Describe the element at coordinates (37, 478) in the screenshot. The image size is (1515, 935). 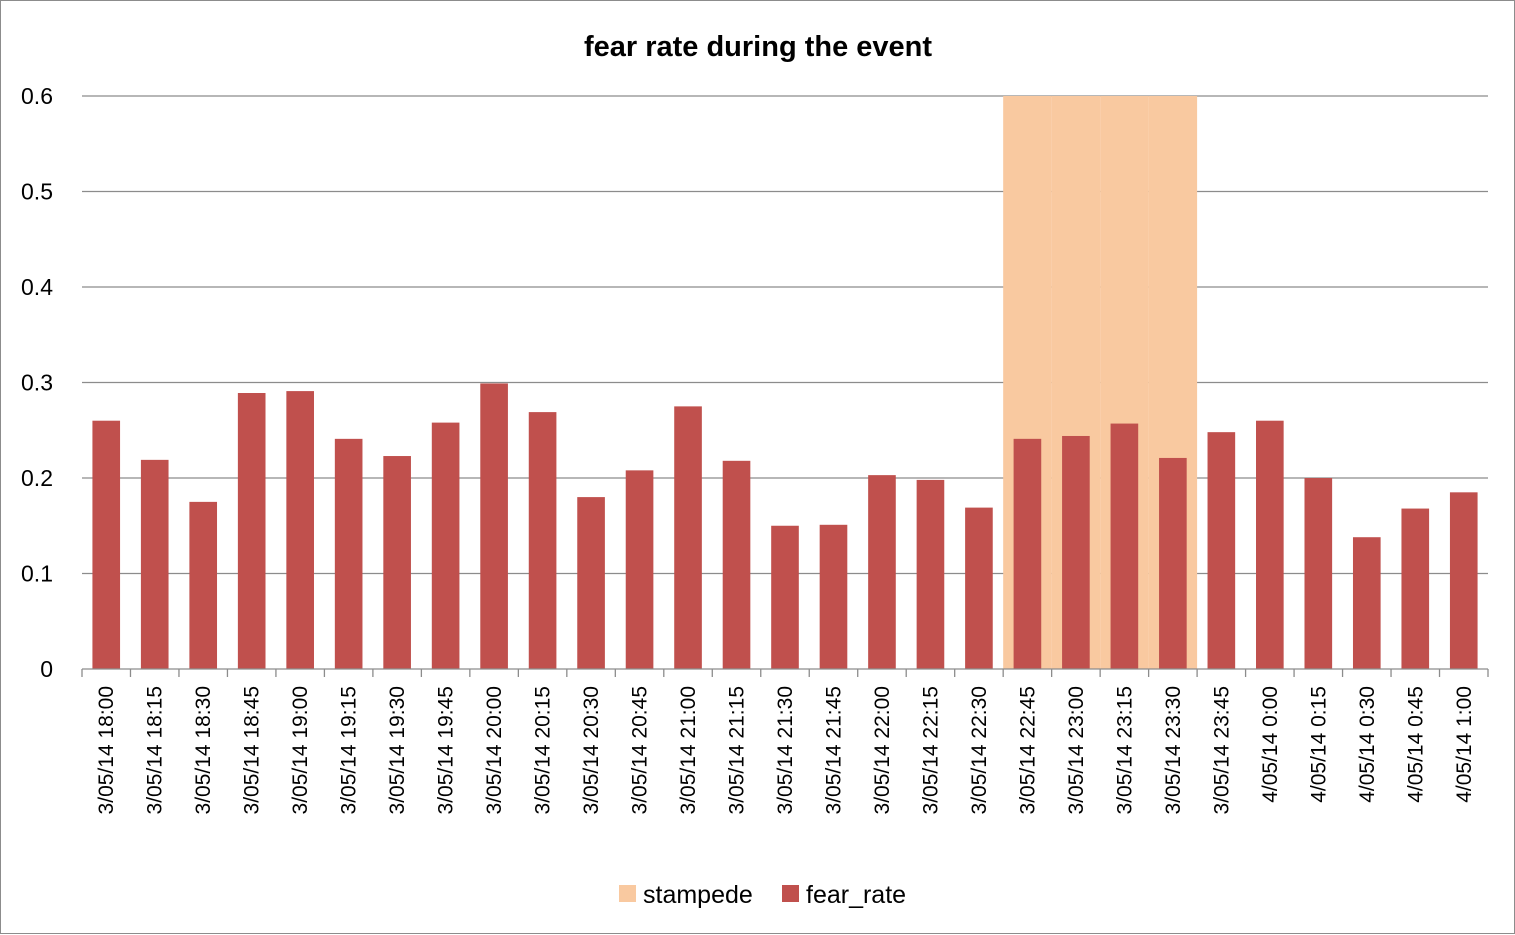
I see `y-tick-label: 0.2` at that location.